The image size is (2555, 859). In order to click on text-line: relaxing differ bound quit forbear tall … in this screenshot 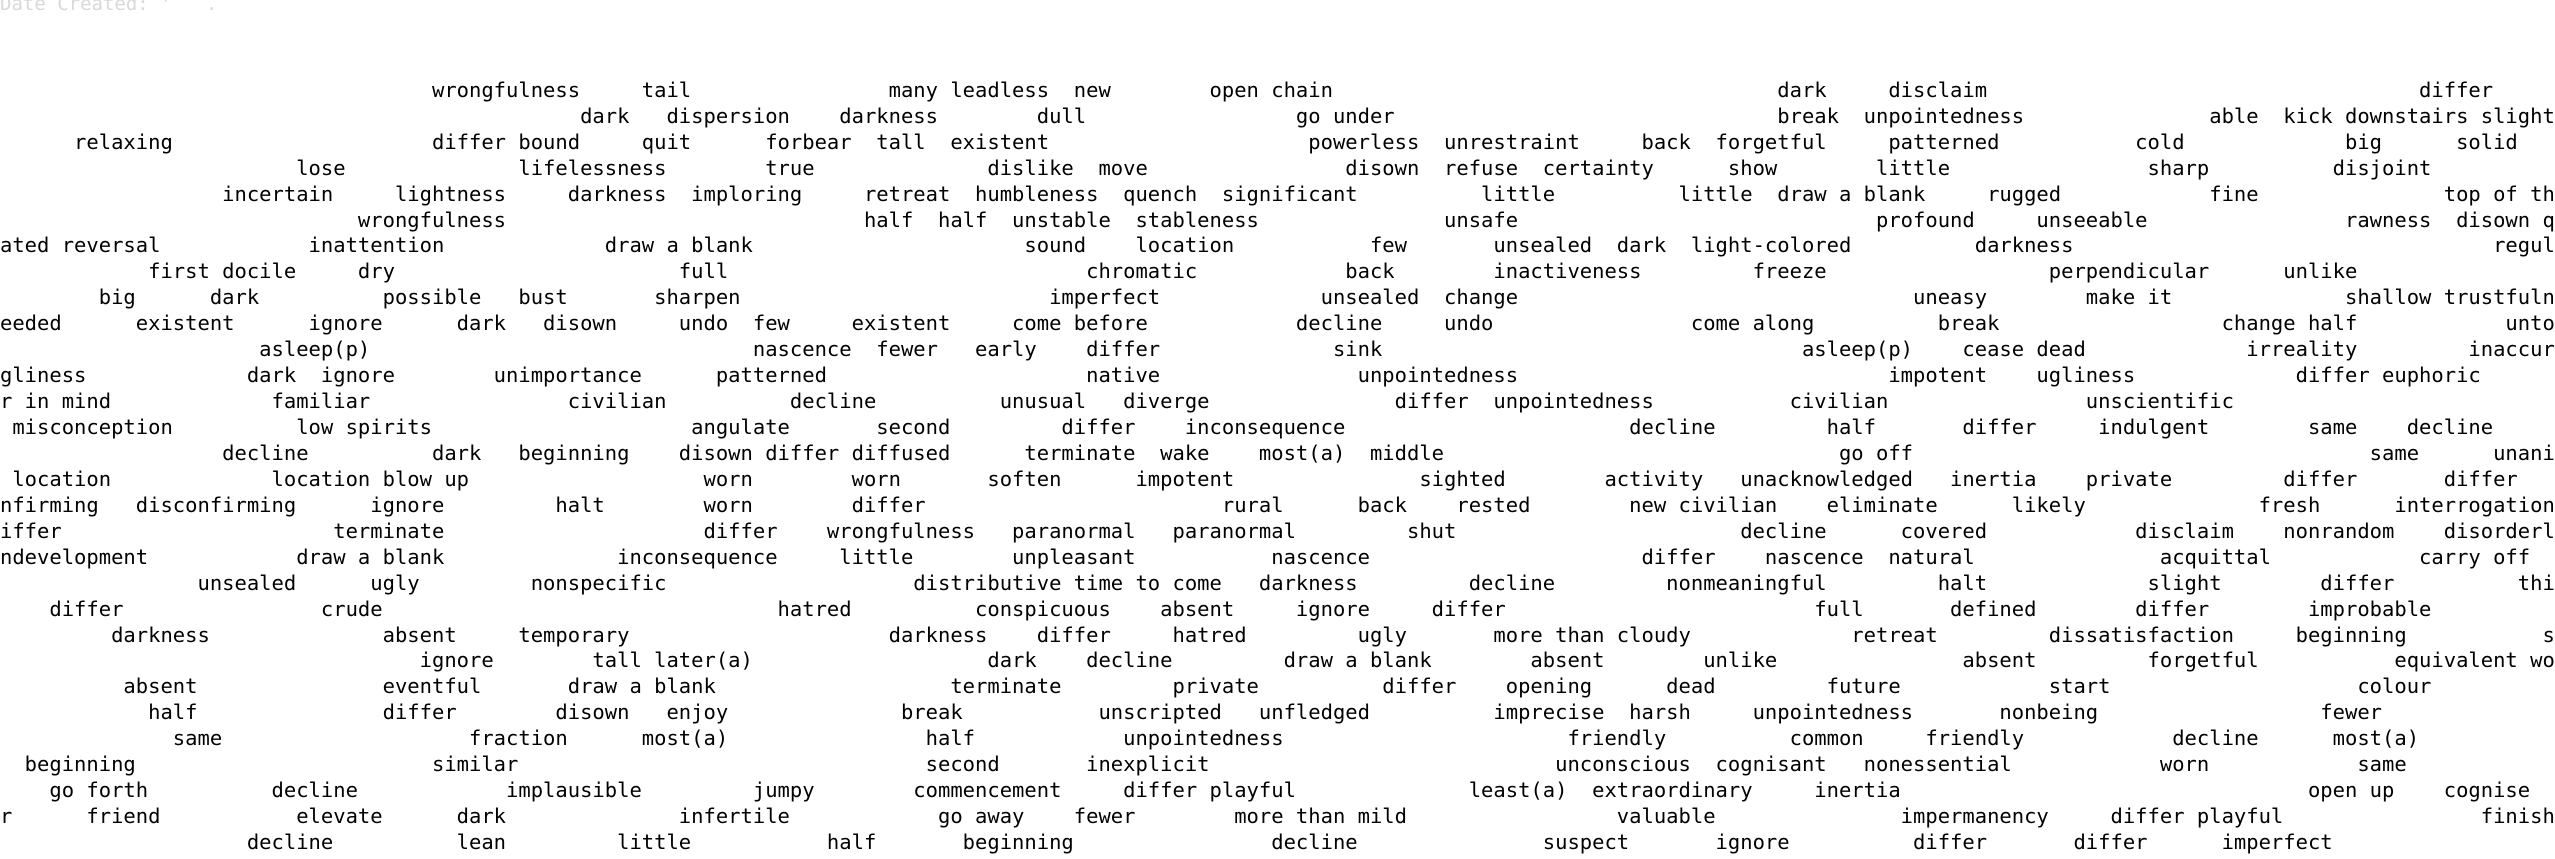, I will do `click(1296, 141)`.